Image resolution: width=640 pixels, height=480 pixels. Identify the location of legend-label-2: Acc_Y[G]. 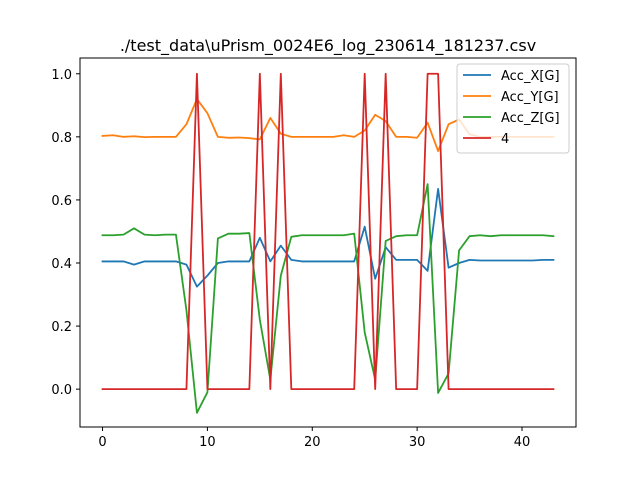
(530, 97).